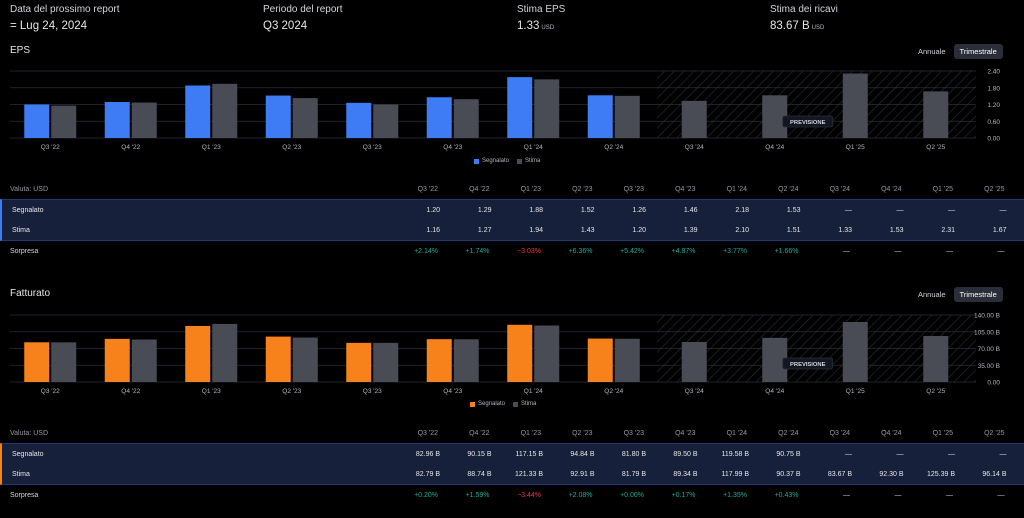 The height and width of the screenshot is (518, 1024). I want to click on eps-estimate-cell: 1.43, so click(587, 230).